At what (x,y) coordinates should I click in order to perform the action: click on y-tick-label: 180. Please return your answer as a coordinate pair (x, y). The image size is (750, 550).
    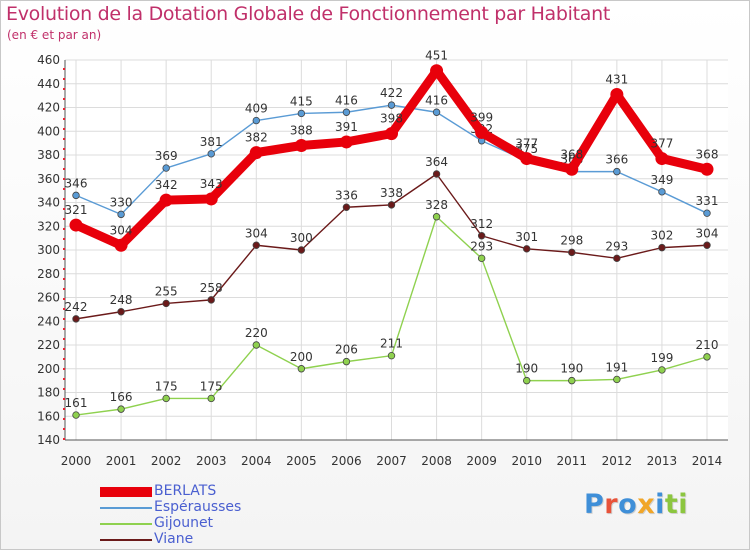
    Looking at the image, I should click on (48, 393).